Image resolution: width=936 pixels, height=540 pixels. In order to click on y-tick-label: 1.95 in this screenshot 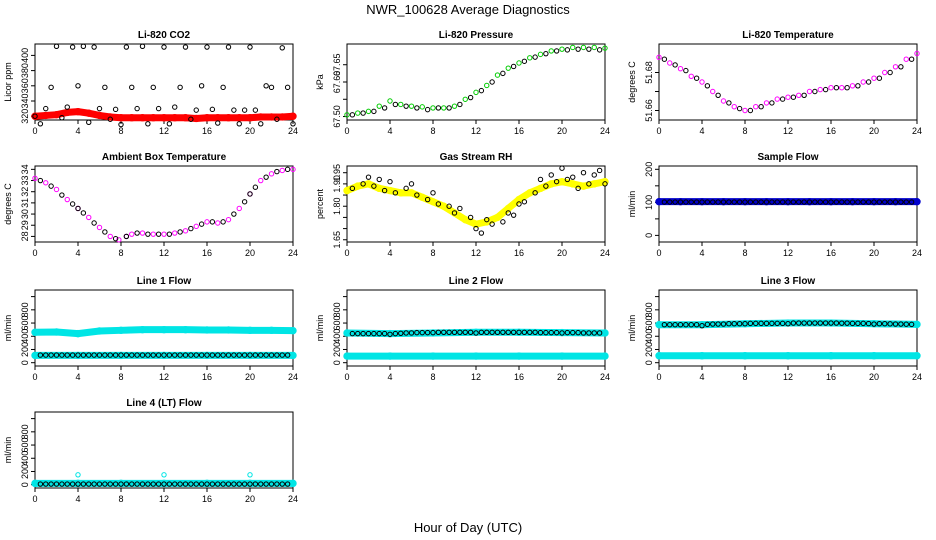, I will do `click(337, 173)`.